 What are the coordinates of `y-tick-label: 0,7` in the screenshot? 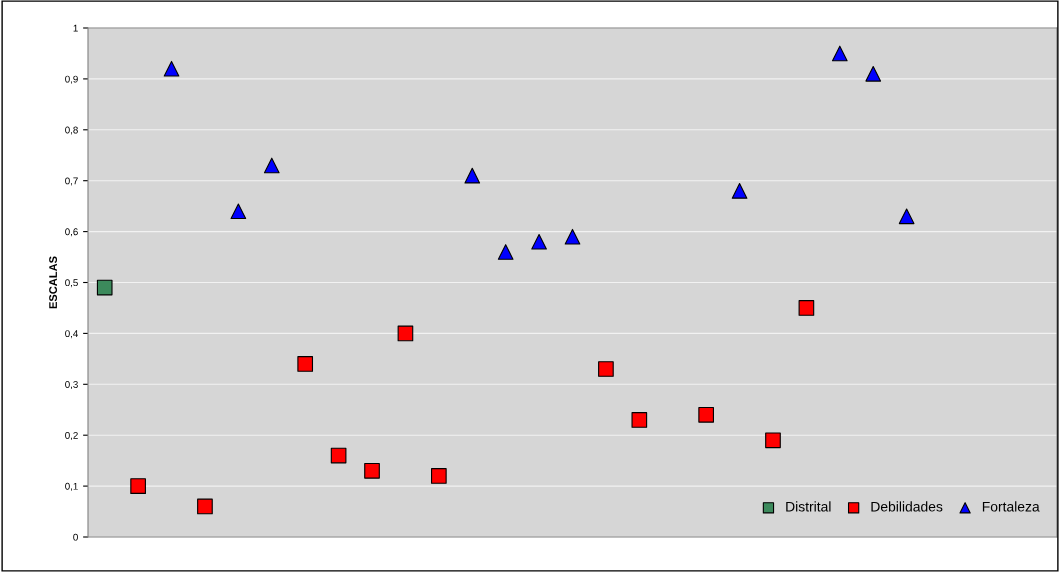 It's located at (71, 181).